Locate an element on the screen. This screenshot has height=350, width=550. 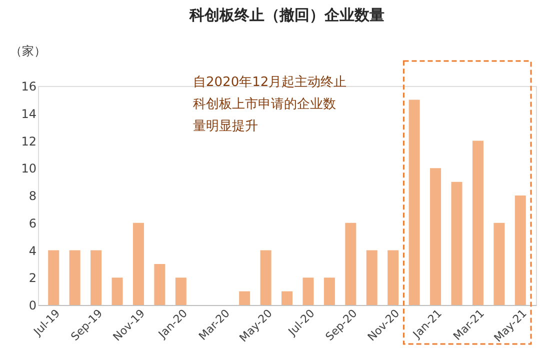
y-tick-label: 12 is located at coordinates (28, 141).